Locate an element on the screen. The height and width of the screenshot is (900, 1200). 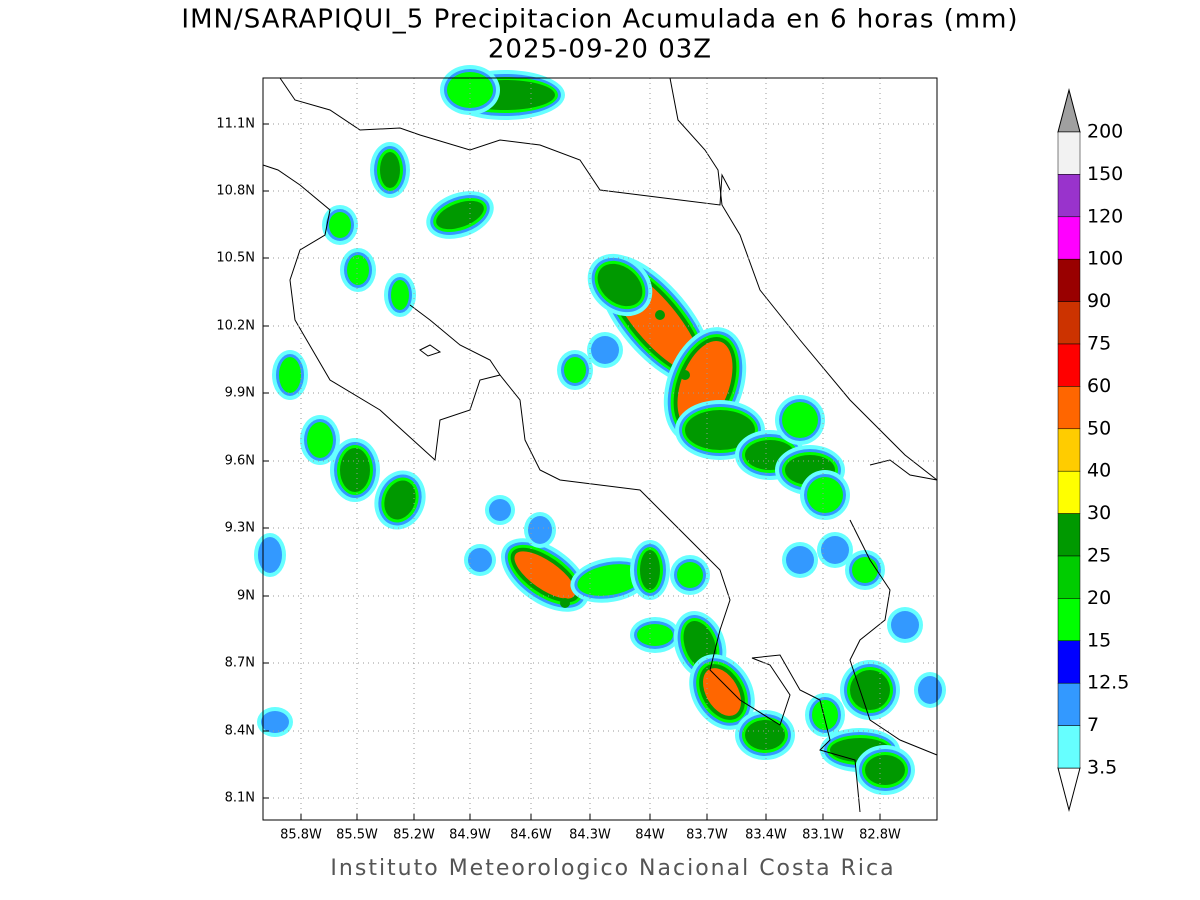
lat-tick-label: 8.4N is located at coordinates (240, 731).